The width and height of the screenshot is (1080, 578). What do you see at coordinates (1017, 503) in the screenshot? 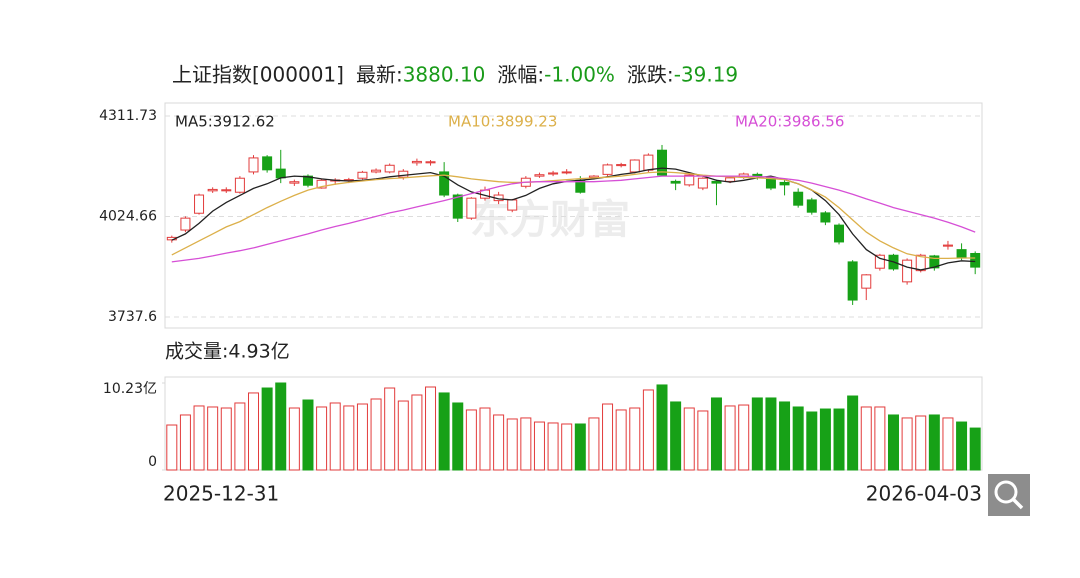
I see `search-handle` at bounding box center [1017, 503].